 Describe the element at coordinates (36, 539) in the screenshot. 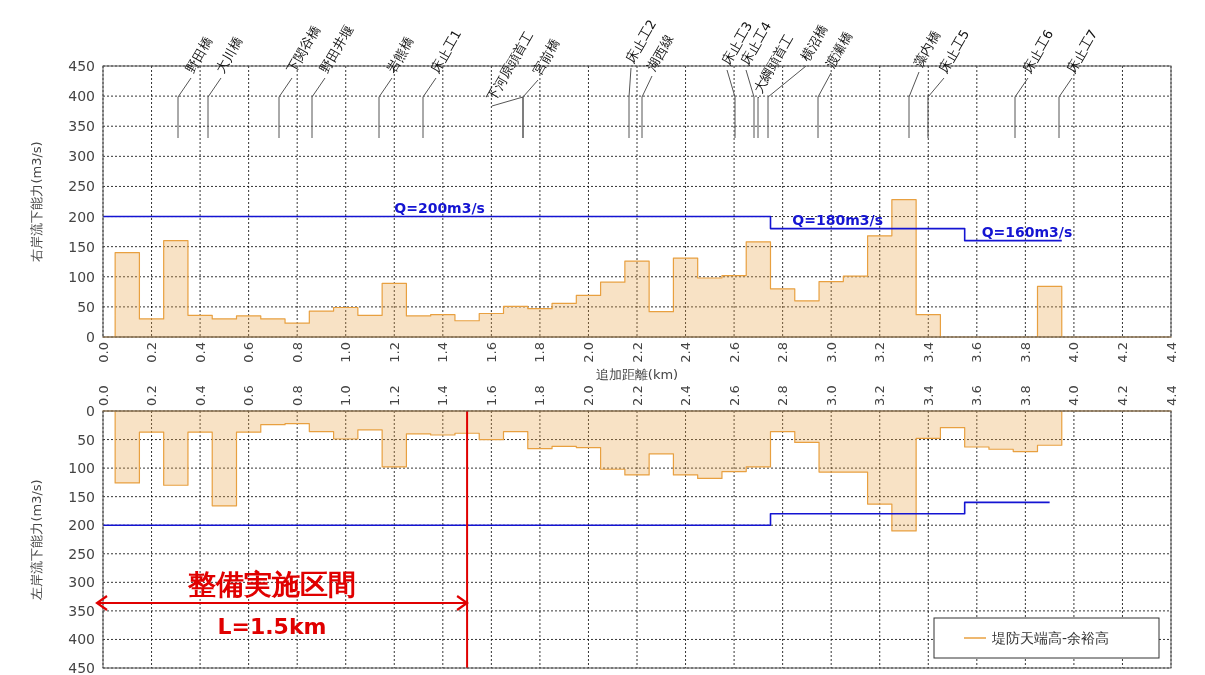

I see `y-axis-title: 左岸流下能力(m3/s)` at that location.